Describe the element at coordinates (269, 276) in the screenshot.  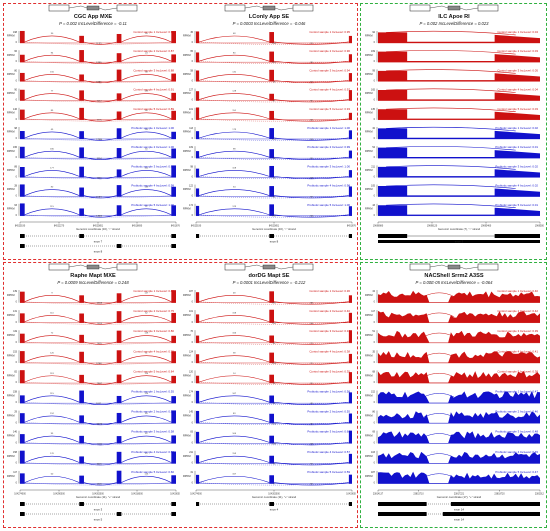
I see `panel-title: dorDG Mapt SE` at that location.